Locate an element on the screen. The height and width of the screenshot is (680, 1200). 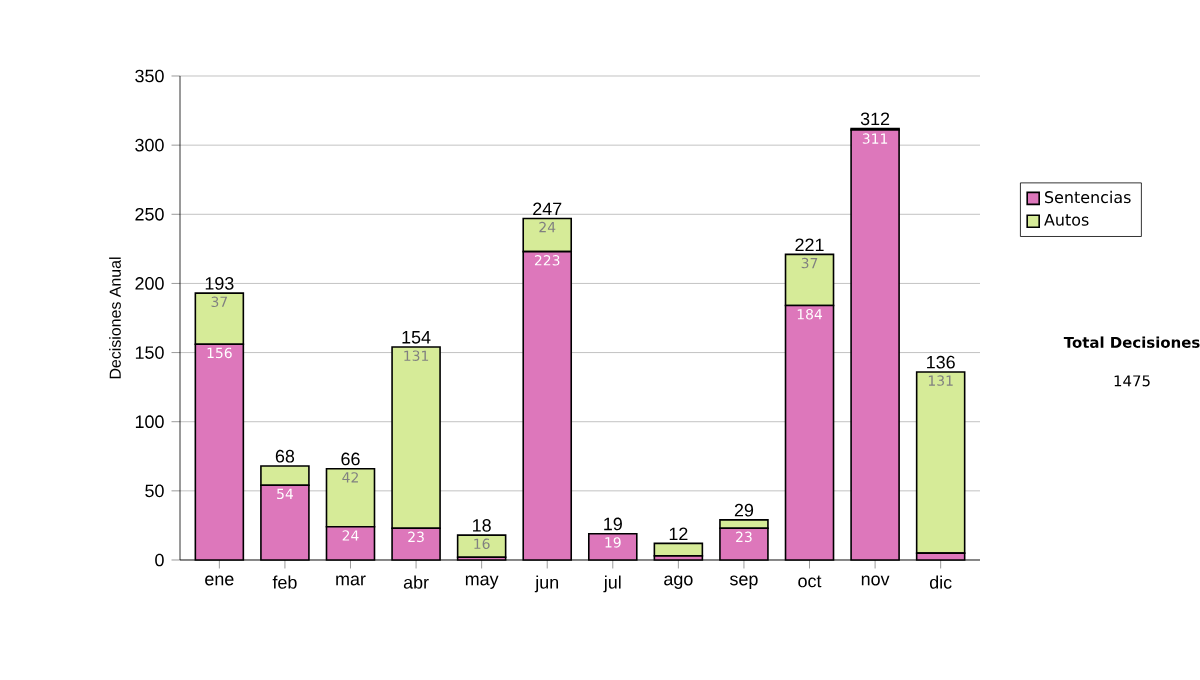
y-tick-label: 250 is located at coordinates (149, 214).